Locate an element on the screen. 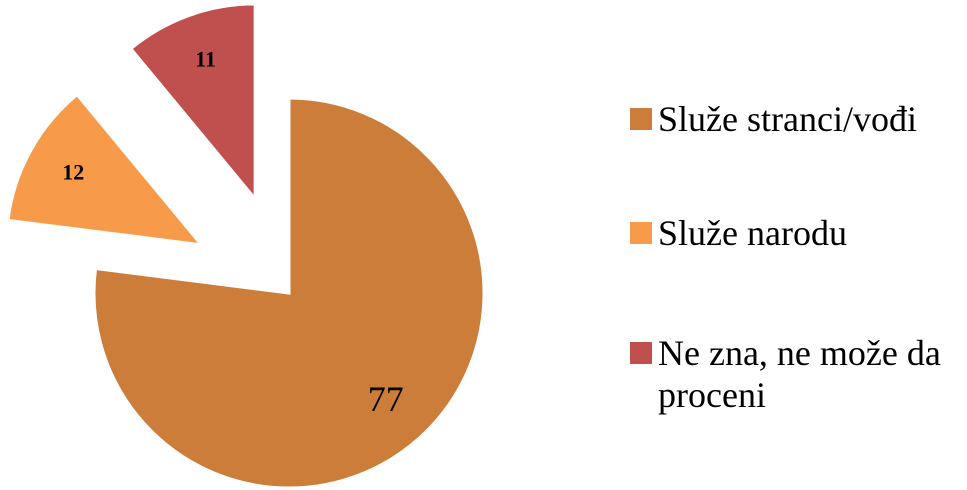 This screenshot has height=490, width=967. legend-item: Ne zna, ne može da proceni is located at coordinates (797, 374).